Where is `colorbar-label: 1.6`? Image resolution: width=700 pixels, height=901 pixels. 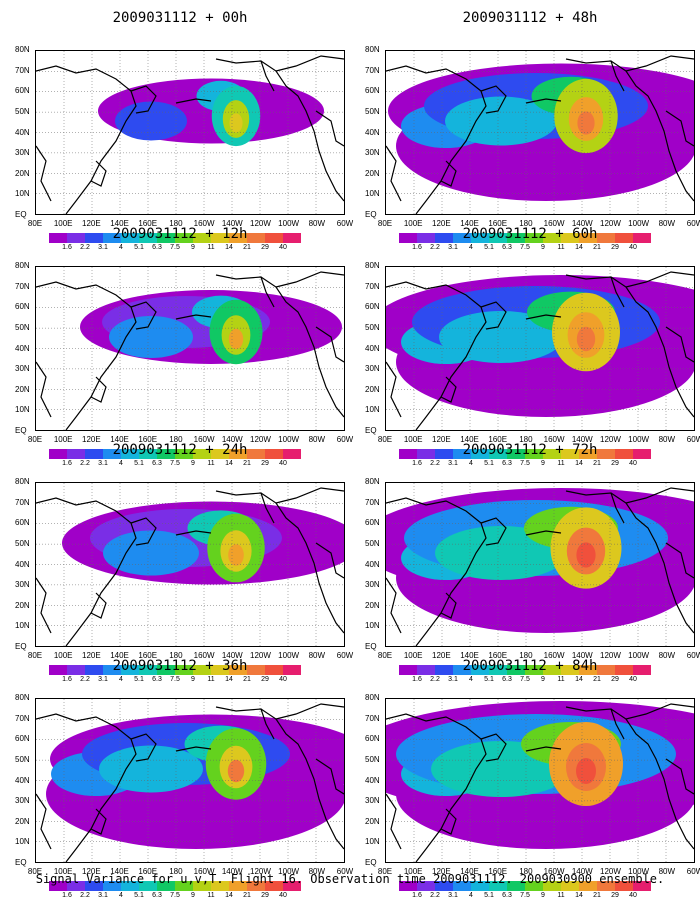 colorbar-label: 1.6 is located at coordinates (417, 463).